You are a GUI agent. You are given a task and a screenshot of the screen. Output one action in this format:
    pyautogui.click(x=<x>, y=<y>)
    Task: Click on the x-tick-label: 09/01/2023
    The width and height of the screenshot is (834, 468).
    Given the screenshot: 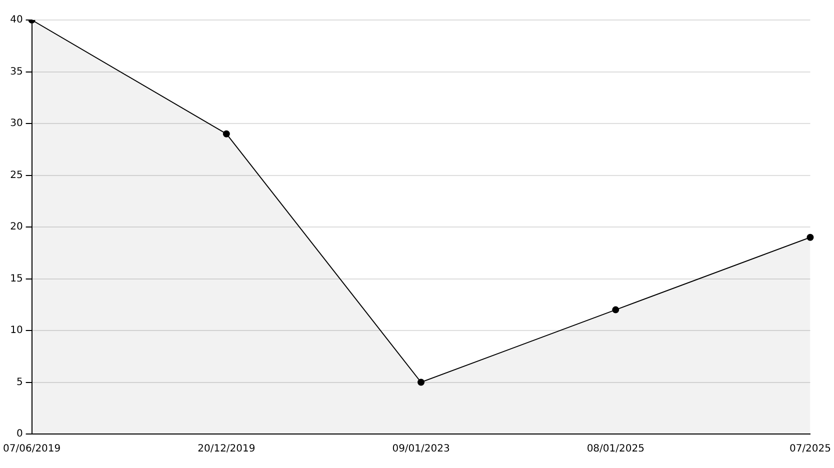 What is the action you would take?
    pyautogui.click(x=421, y=449)
    